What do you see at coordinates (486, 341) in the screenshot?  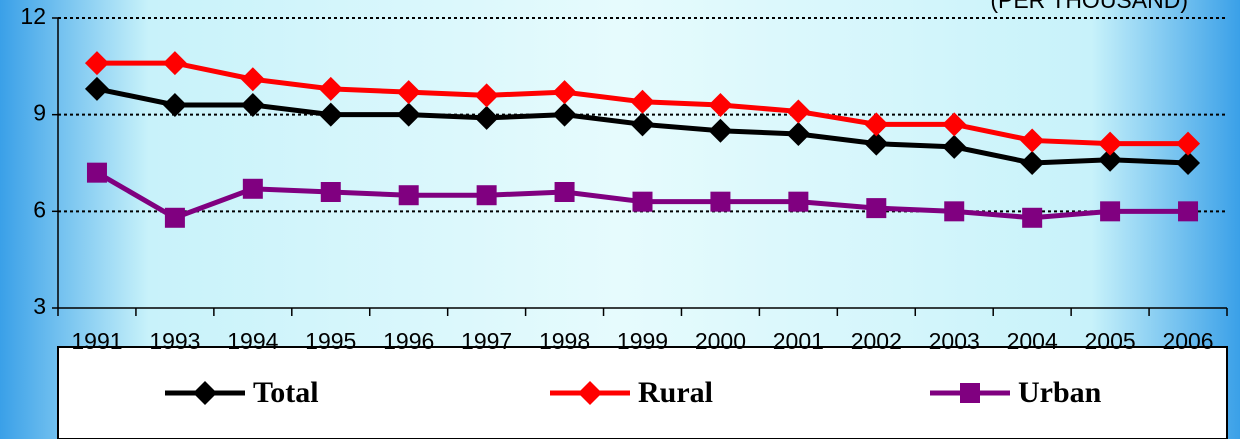 I see `x-tick-label: 1997` at bounding box center [486, 341].